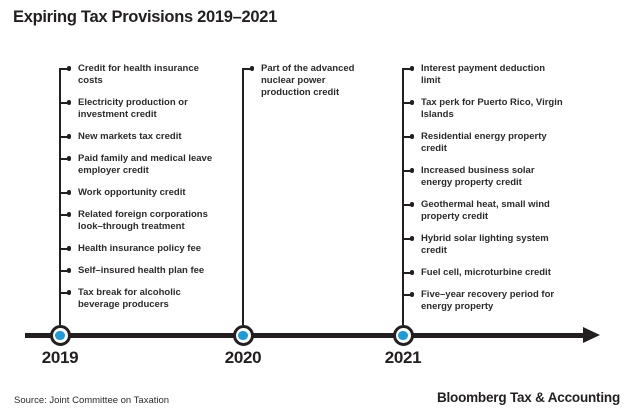 The image size is (633, 420). I want to click on provision-text: Fuel cell, microturbine credit, so click(486, 272).